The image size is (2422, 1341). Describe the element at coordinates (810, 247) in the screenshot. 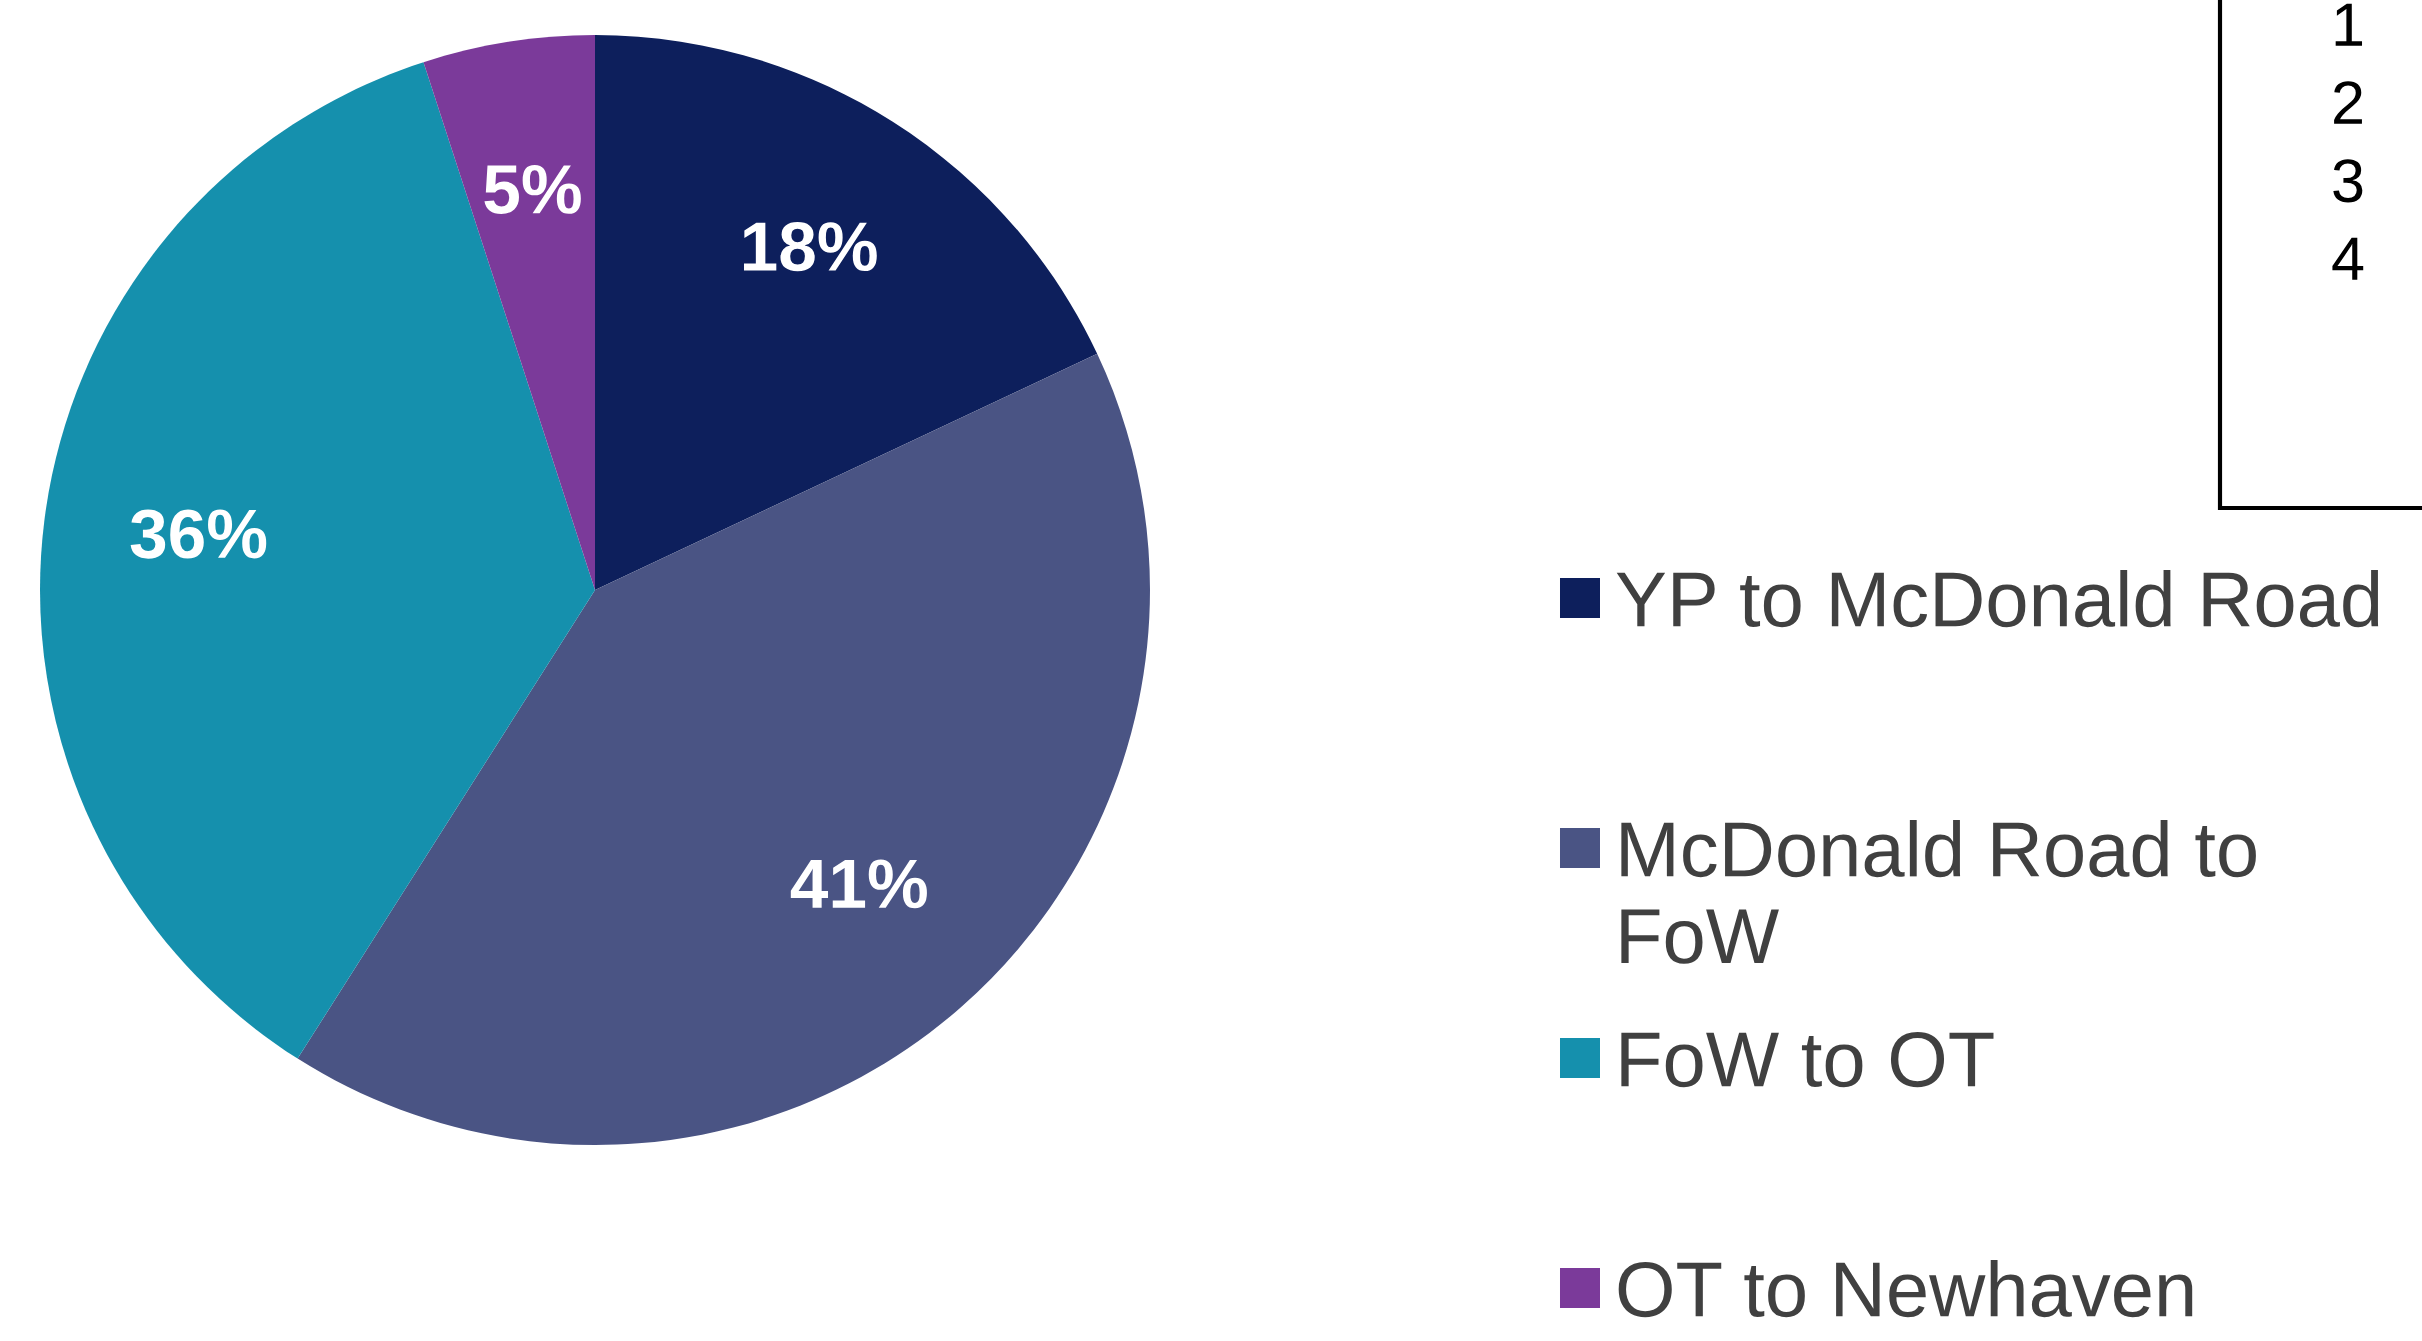

I see `data-label: 18%` at that location.